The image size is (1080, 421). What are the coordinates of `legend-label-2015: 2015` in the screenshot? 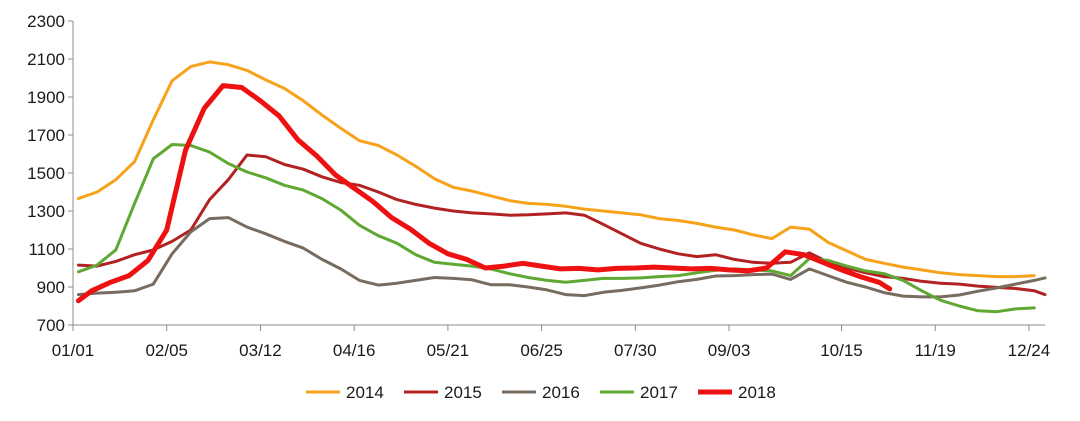 It's located at (463, 392).